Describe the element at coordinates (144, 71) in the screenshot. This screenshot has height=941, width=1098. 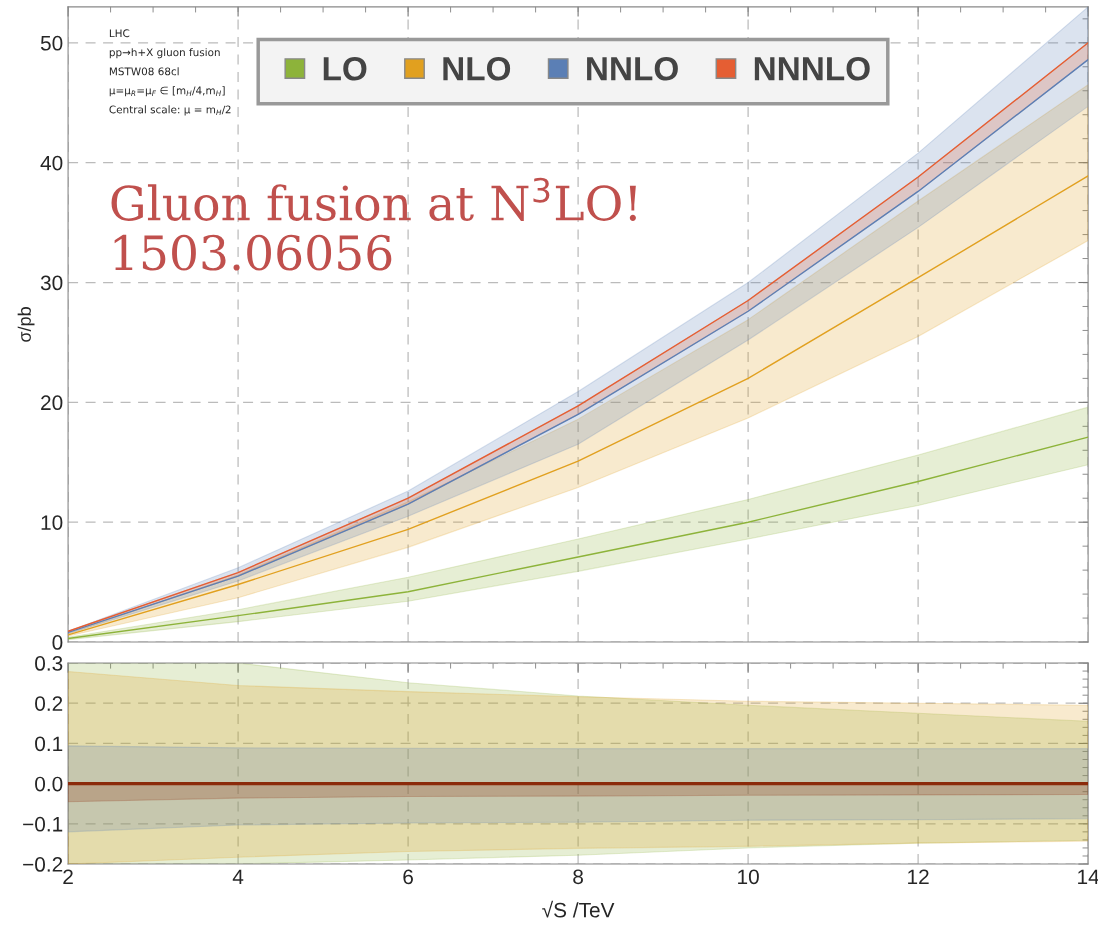
I see `annotation: MSTW08 68cl` at that location.